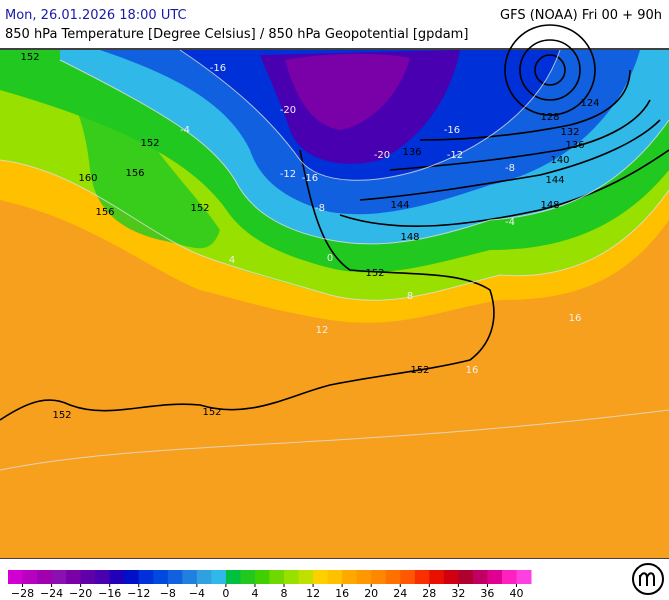 This screenshot has height=600, width=669. What do you see at coordinates (581, 15) in the screenshot?
I see `model-run: GFS (NOAA) Fri 00 + 90h` at bounding box center [581, 15].